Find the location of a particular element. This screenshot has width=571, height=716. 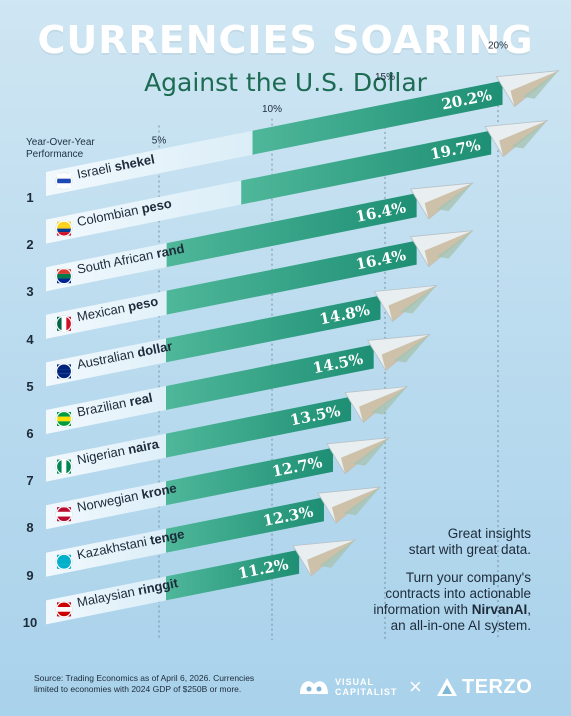

page-title: CURRENCIES SOARING is located at coordinates (285, 40).